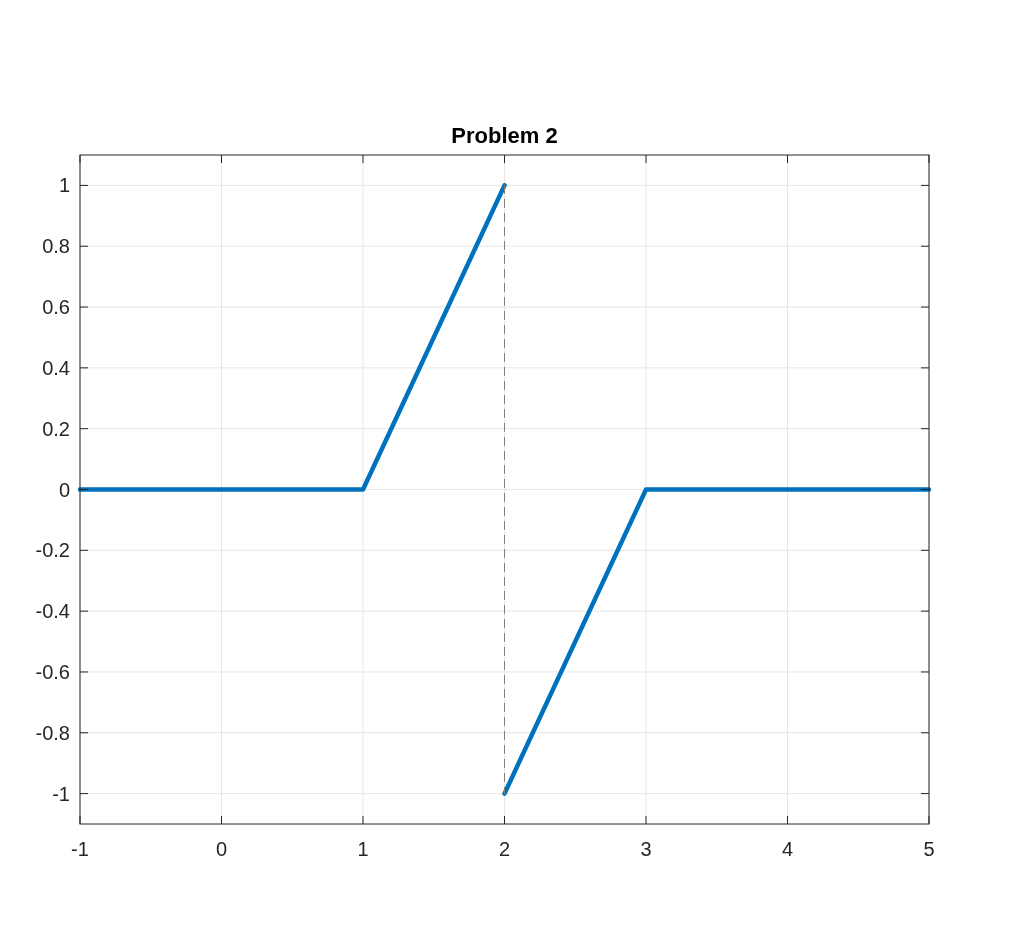  What do you see at coordinates (52, 611) in the screenshot?
I see `y-tick-label: -0.4` at bounding box center [52, 611].